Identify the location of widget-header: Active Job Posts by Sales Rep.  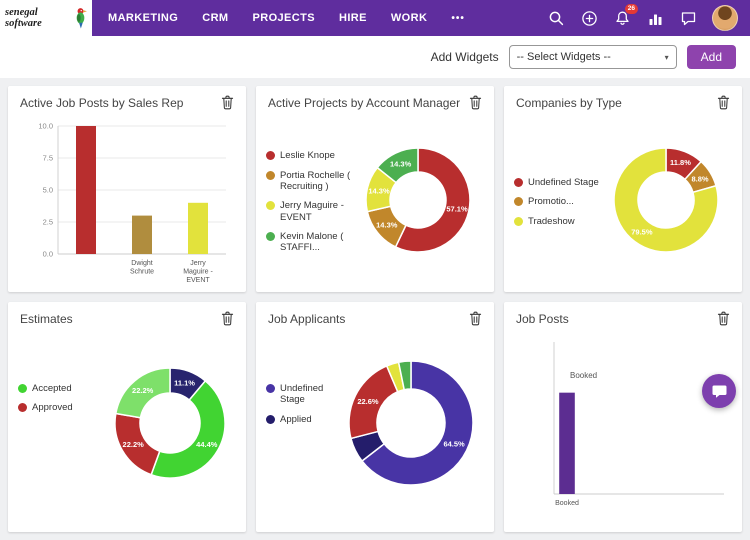
(127, 99).